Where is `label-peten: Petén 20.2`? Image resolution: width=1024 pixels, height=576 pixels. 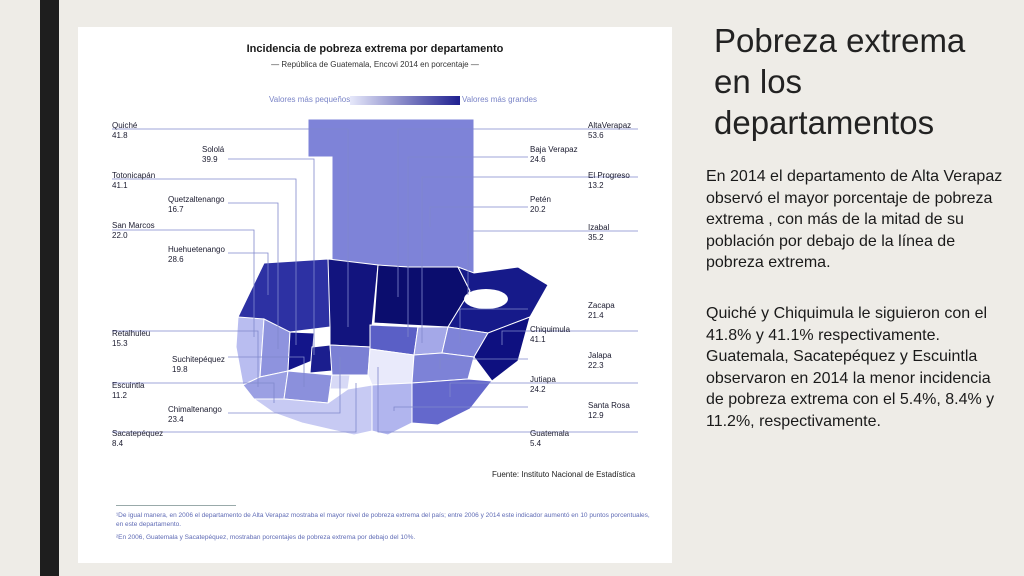
label-peten: Petén 20.2 is located at coordinates (540, 204).